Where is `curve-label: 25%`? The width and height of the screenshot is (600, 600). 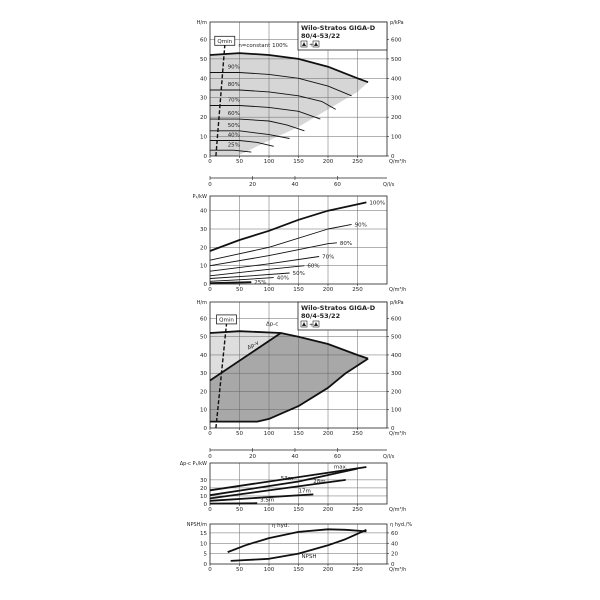
curve-label: 25% is located at coordinates (260, 283).